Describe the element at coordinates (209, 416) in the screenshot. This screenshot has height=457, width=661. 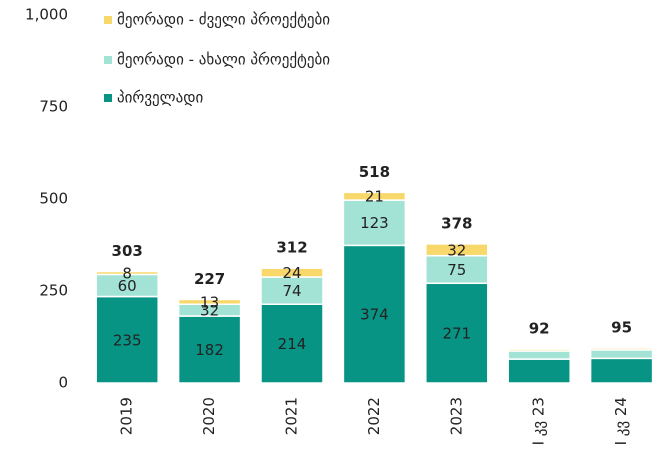
I see `x-tick-label: 2020` at that location.